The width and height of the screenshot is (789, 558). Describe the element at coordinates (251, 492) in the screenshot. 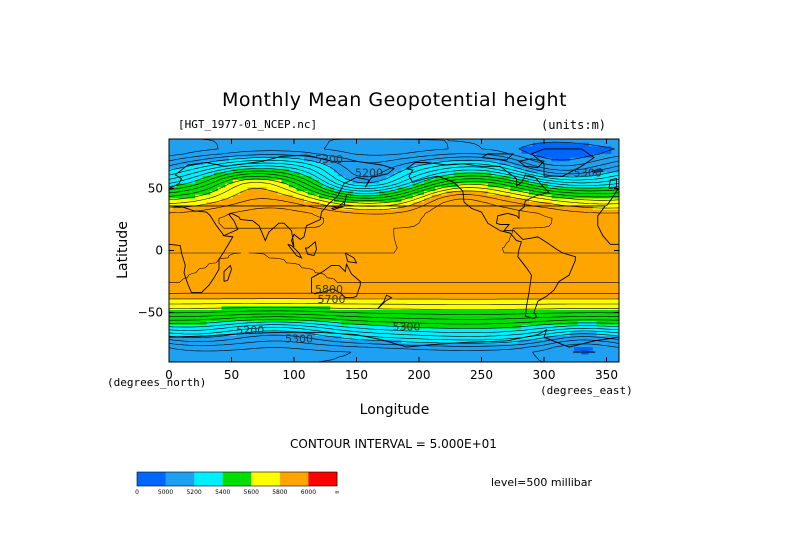

I see `colorbar-label: 5600` at that location.